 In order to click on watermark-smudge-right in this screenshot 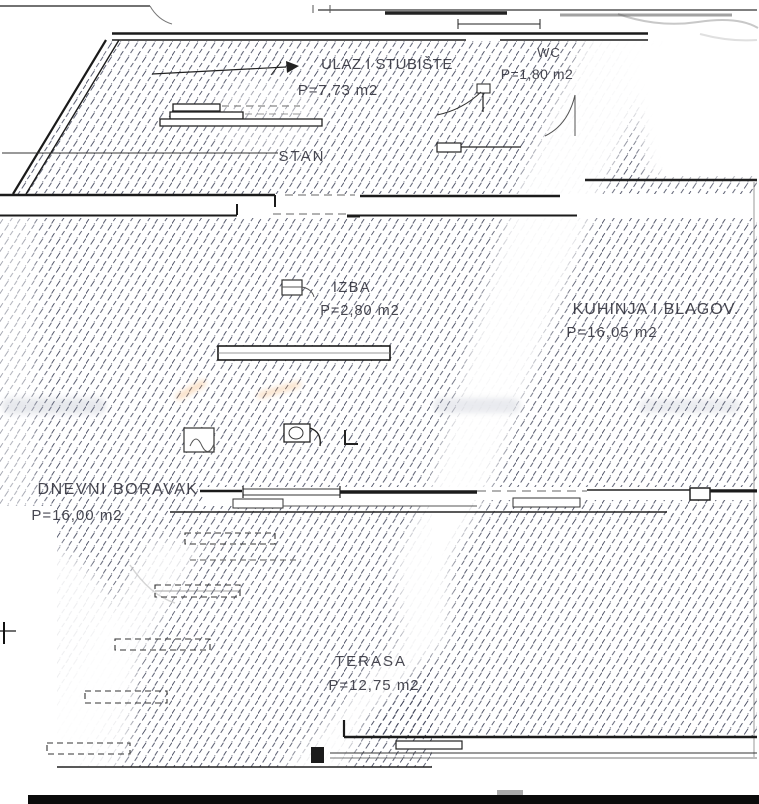, I will do `click(690, 406)`.